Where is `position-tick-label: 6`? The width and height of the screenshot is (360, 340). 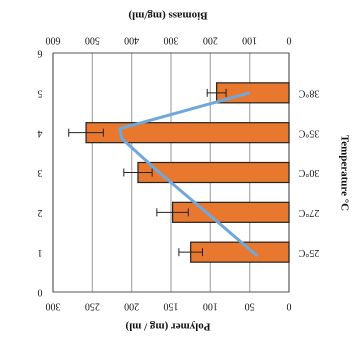 position-tick-label: 6 is located at coordinates (40, 53).